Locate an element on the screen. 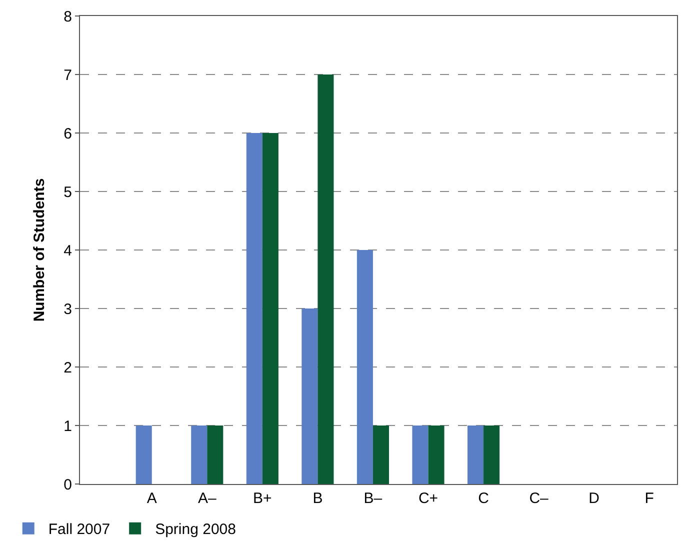 This screenshot has height=554, width=686. x-tick-label: B– is located at coordinates (373, 498).